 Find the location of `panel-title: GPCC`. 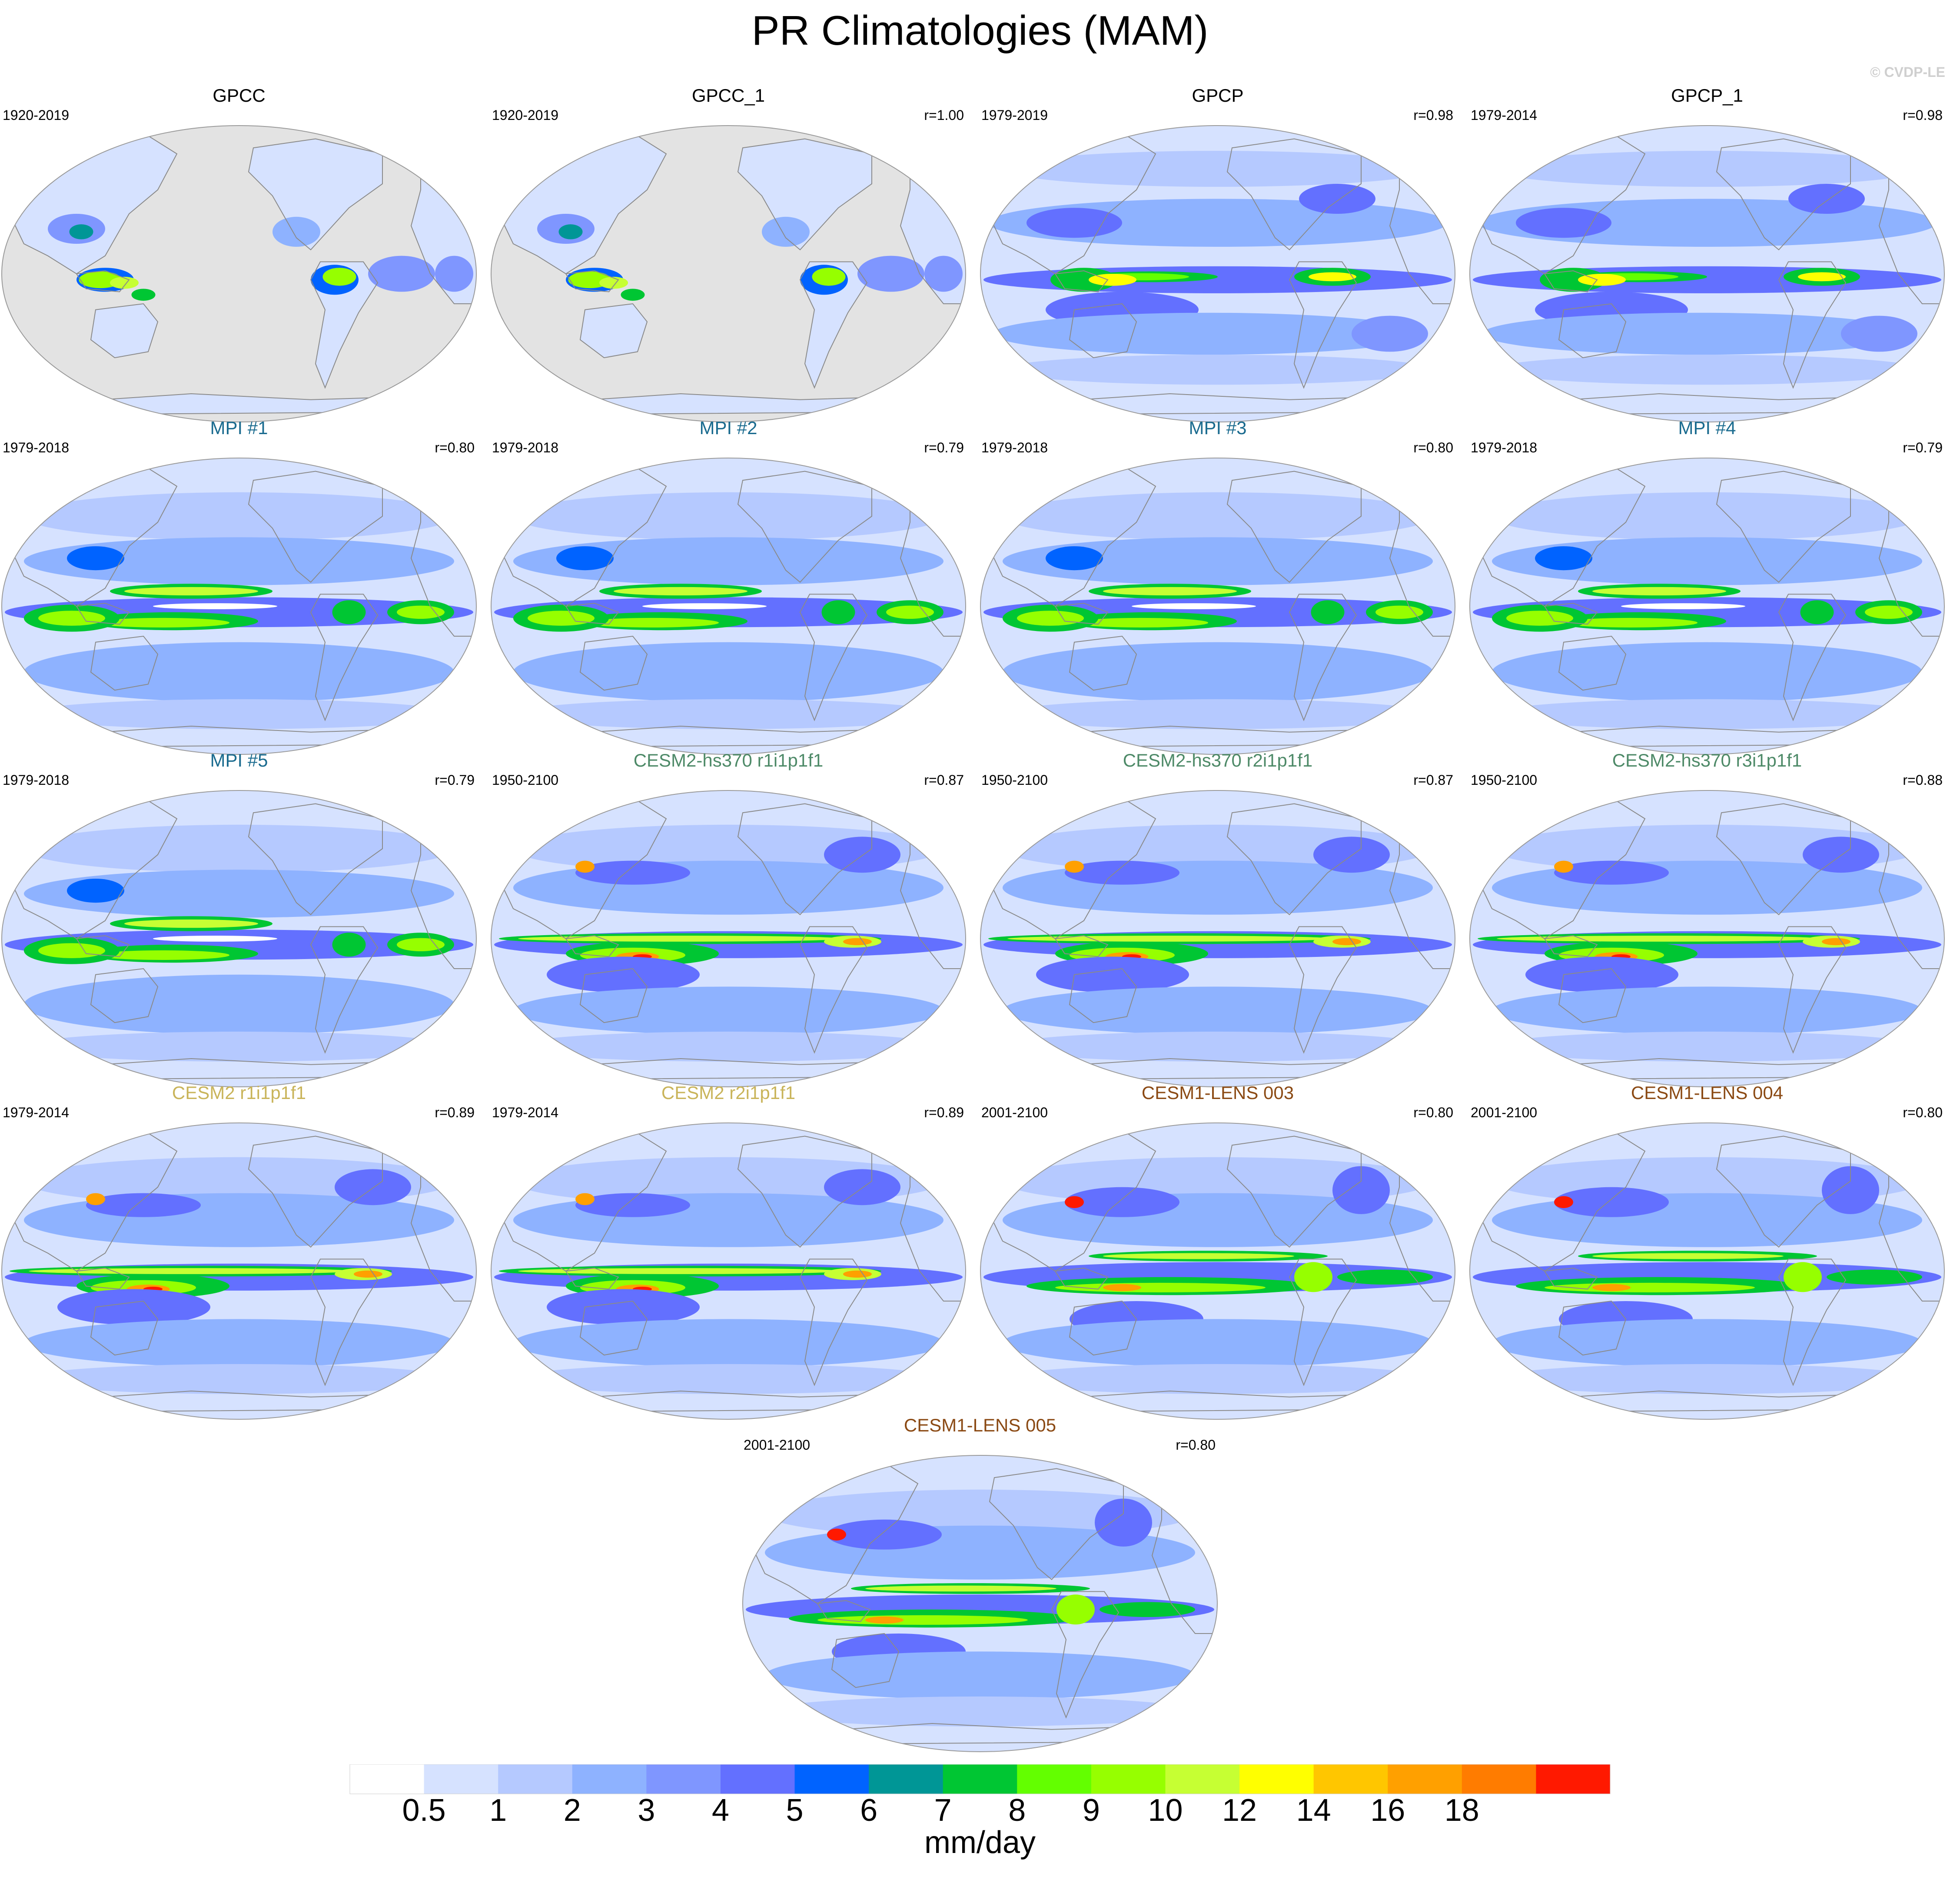

panel-title: GPCC is located at coordinates (239, 95).